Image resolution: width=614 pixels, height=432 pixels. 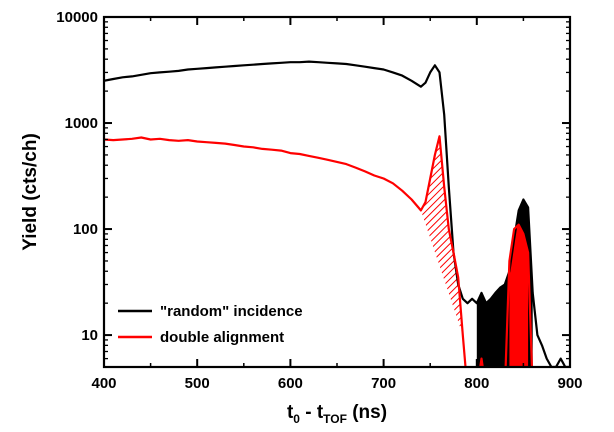 What do you see at coordinates (197, 383) in the screenshot?
I see `x-tick-label: 500` at bounding box center [197, 383].